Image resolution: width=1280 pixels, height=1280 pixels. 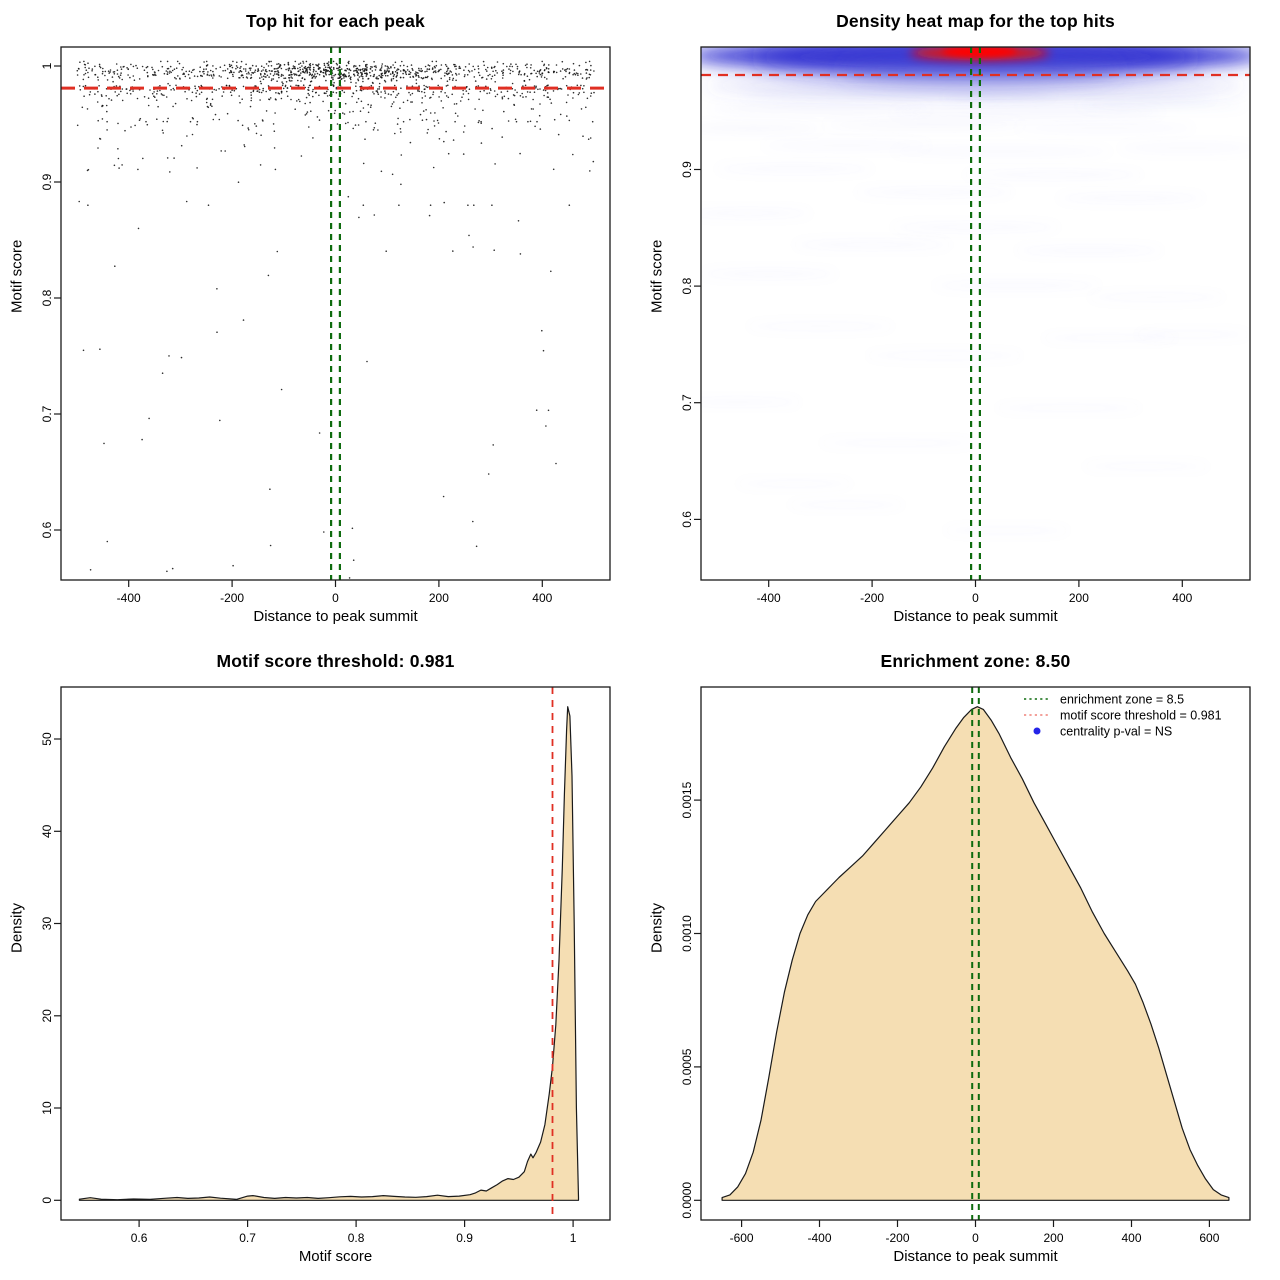 I want to click on svg-text: centrality p-val = NS, so click(x=1116, y=732).